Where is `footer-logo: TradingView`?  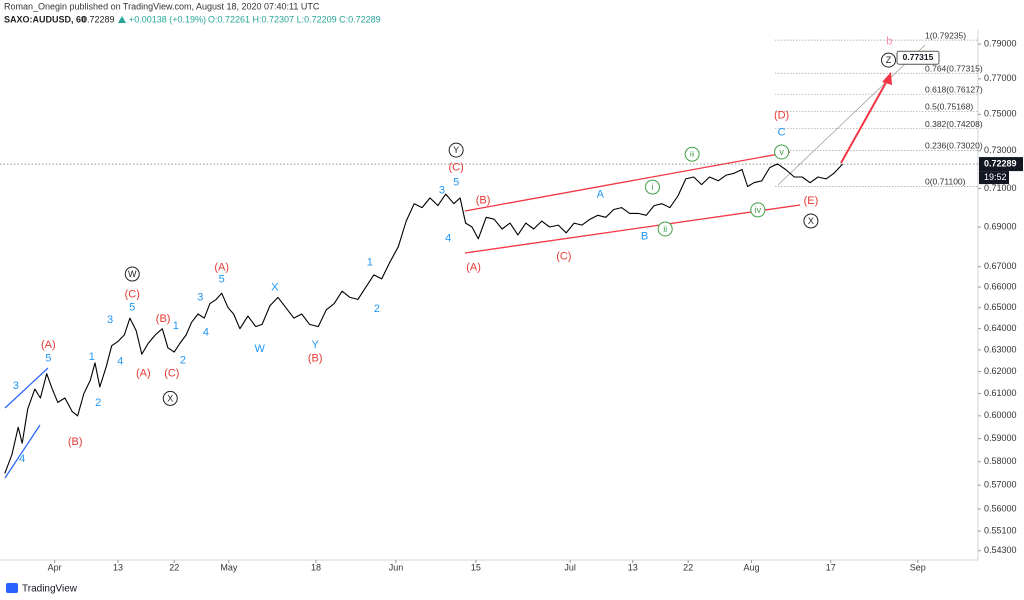 footer-logo: TradingView is located at coordinates (42, 589).